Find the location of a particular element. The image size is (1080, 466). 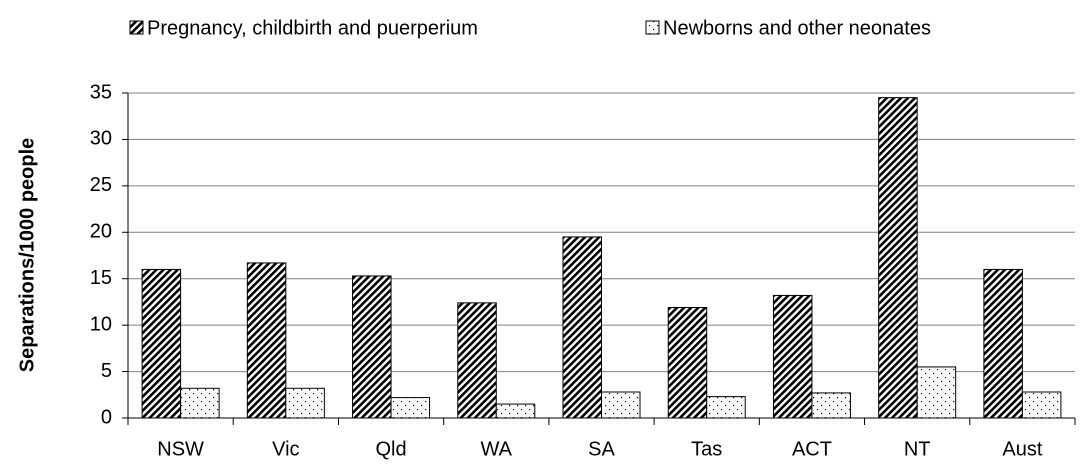

y-tick-label: 0 is located at coordinates (106, 417).